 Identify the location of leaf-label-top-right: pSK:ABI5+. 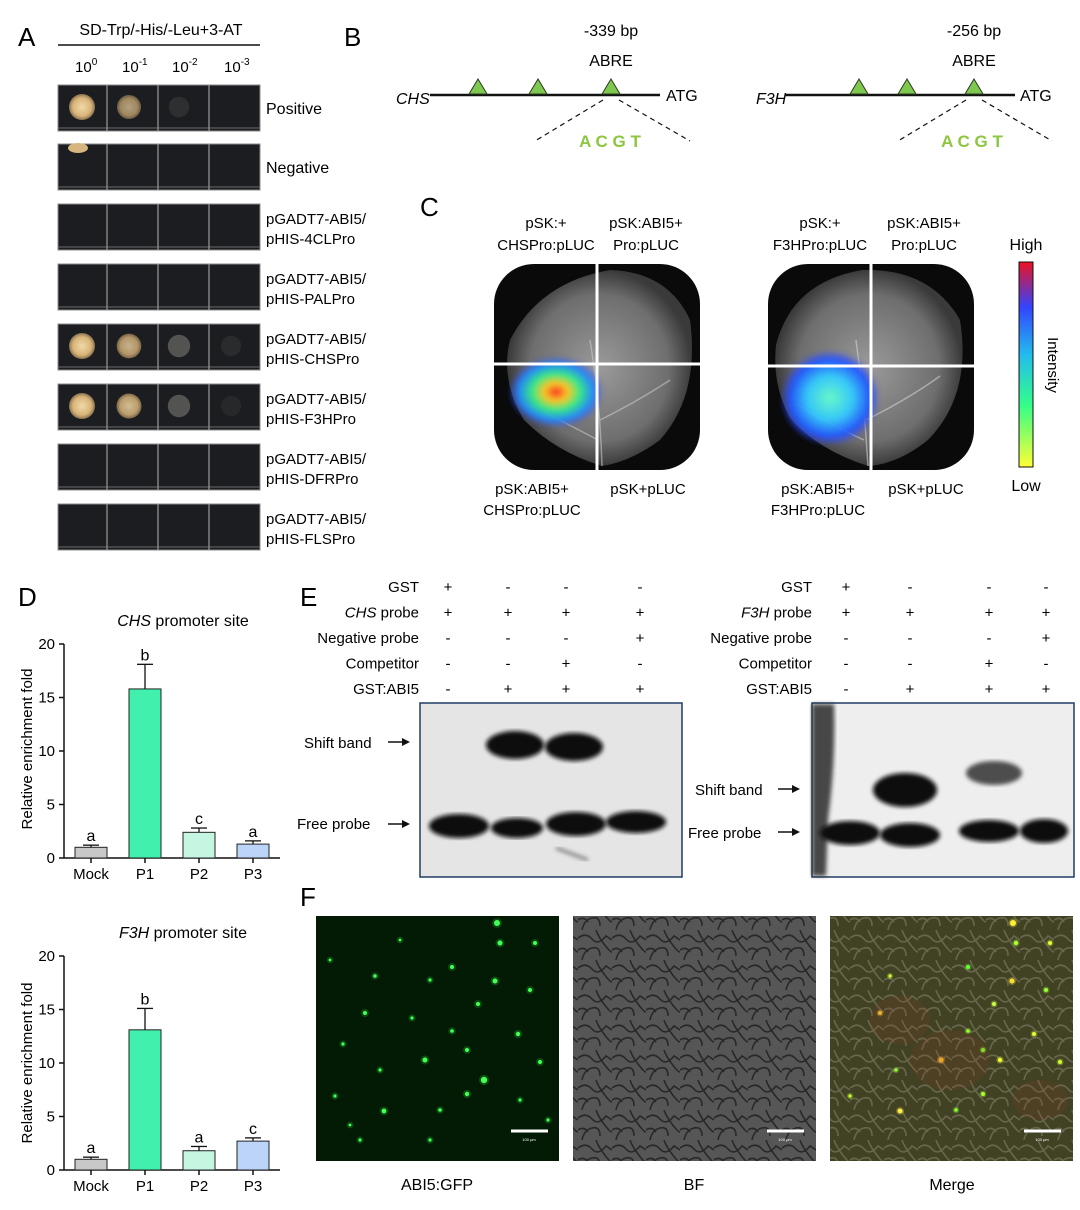
(646, 223).